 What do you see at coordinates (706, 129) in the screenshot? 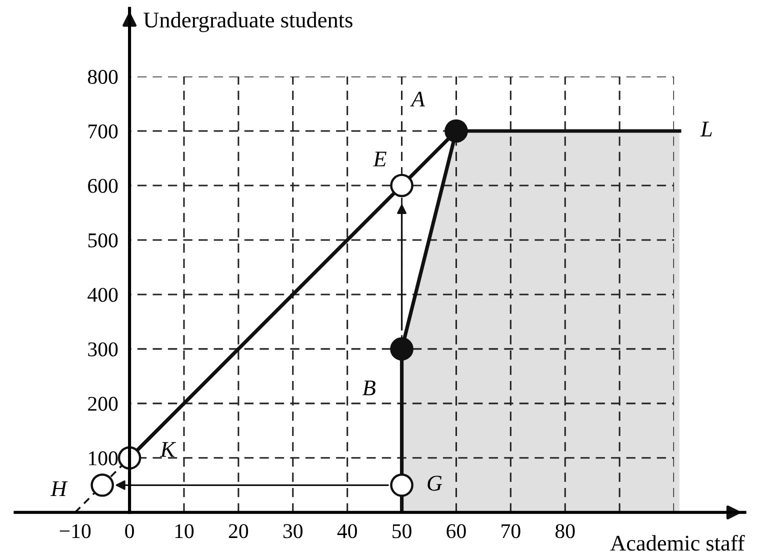
I see `annotation: L` at bounding box center [706, 129].